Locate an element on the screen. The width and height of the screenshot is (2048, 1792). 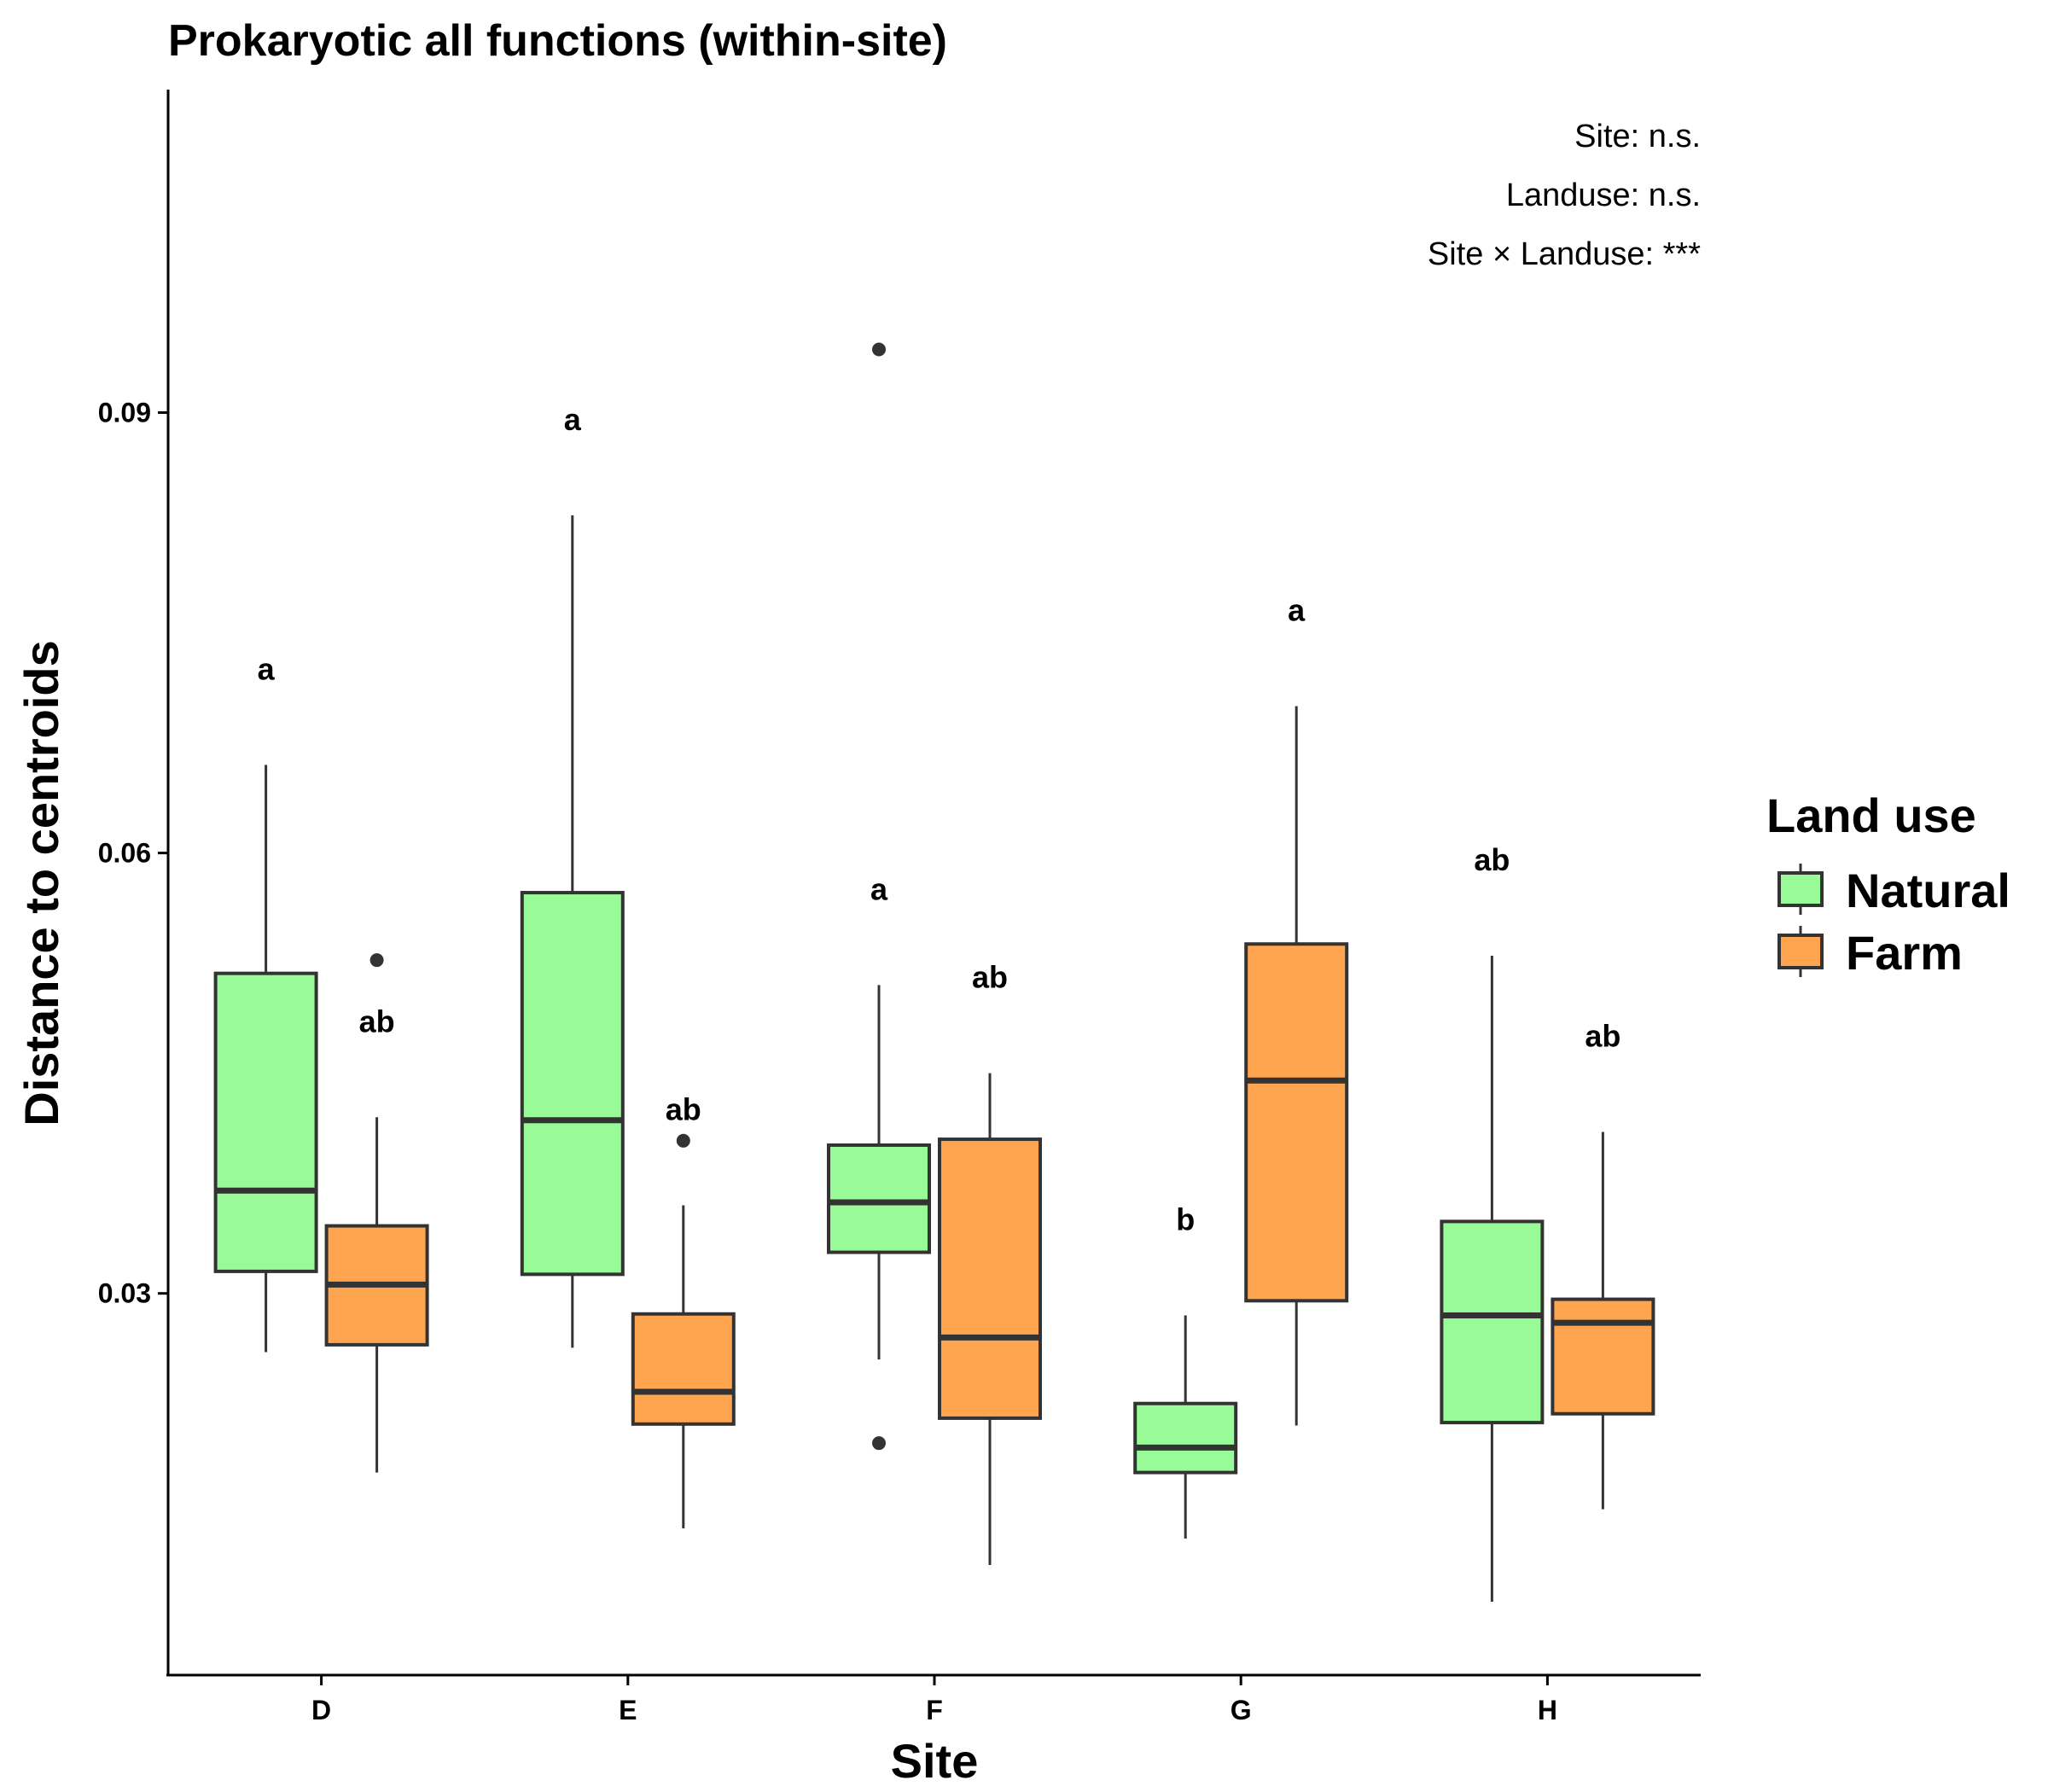
significance-letter: b is located at coordinates (1185, 1219).